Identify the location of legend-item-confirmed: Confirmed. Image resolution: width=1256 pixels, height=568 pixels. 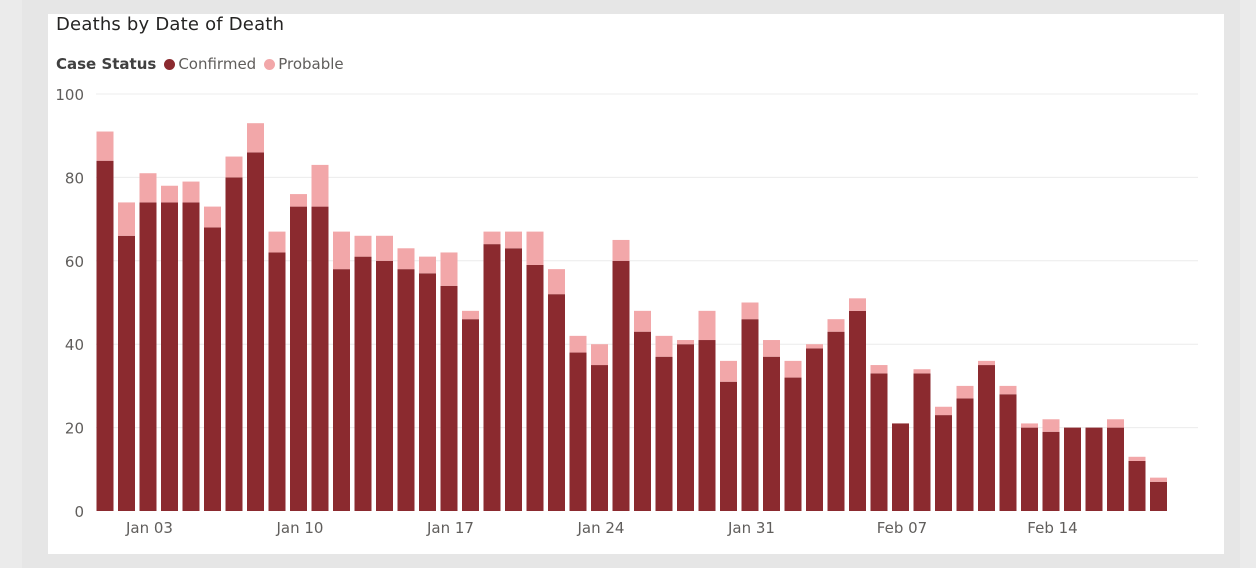
(210, 64).